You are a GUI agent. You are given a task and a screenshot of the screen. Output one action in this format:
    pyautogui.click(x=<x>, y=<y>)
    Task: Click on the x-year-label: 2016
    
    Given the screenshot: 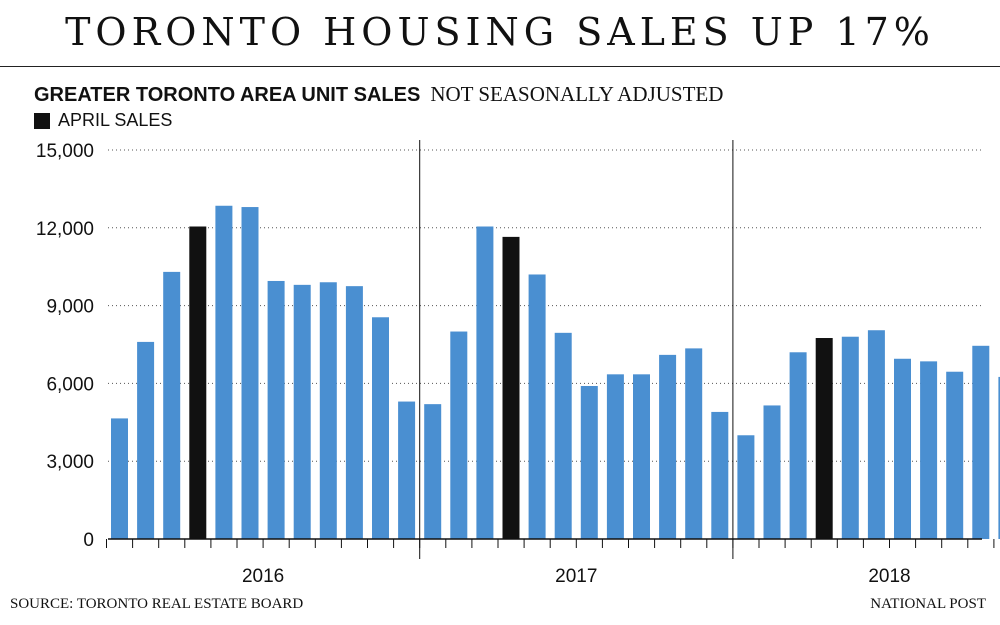 What is the action you would take?
    pyautogui.click(x=263, y=576)
    